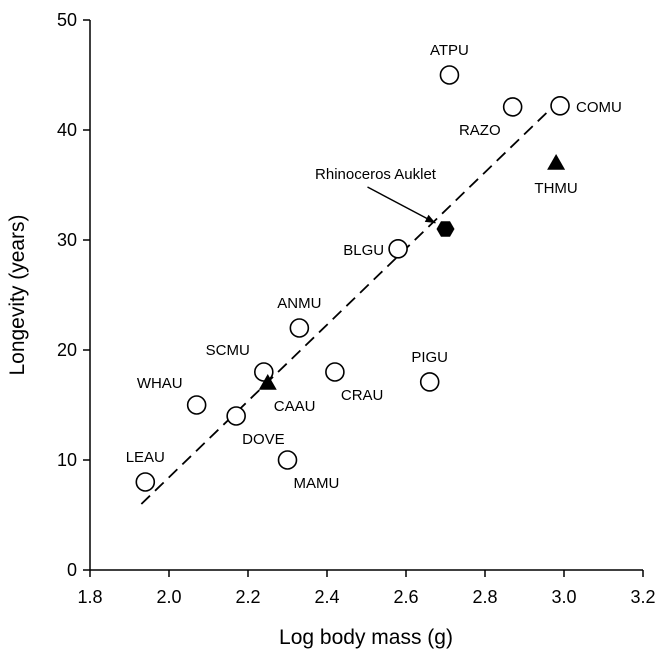 This screenshot has width=670, height=656. I want to click on x-tick-label: 2.2, so click(247, 597).